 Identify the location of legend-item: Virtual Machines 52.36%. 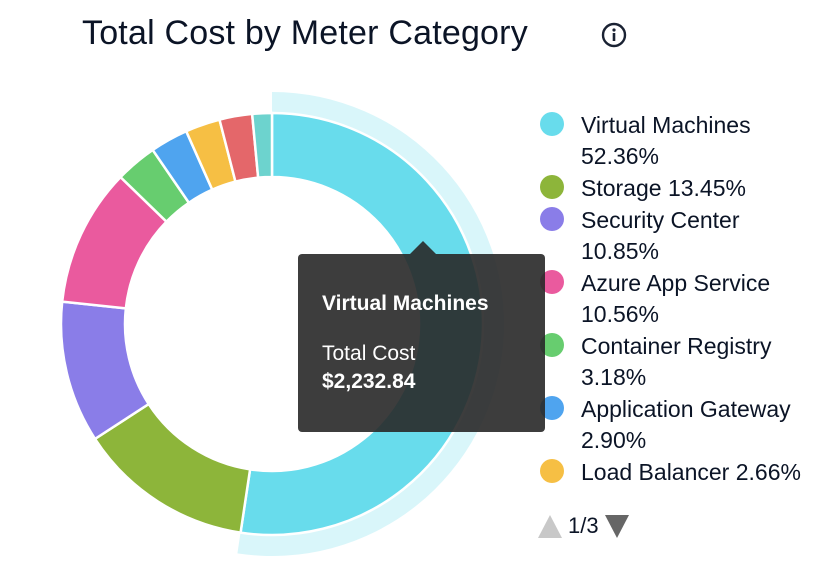
(685, 141).